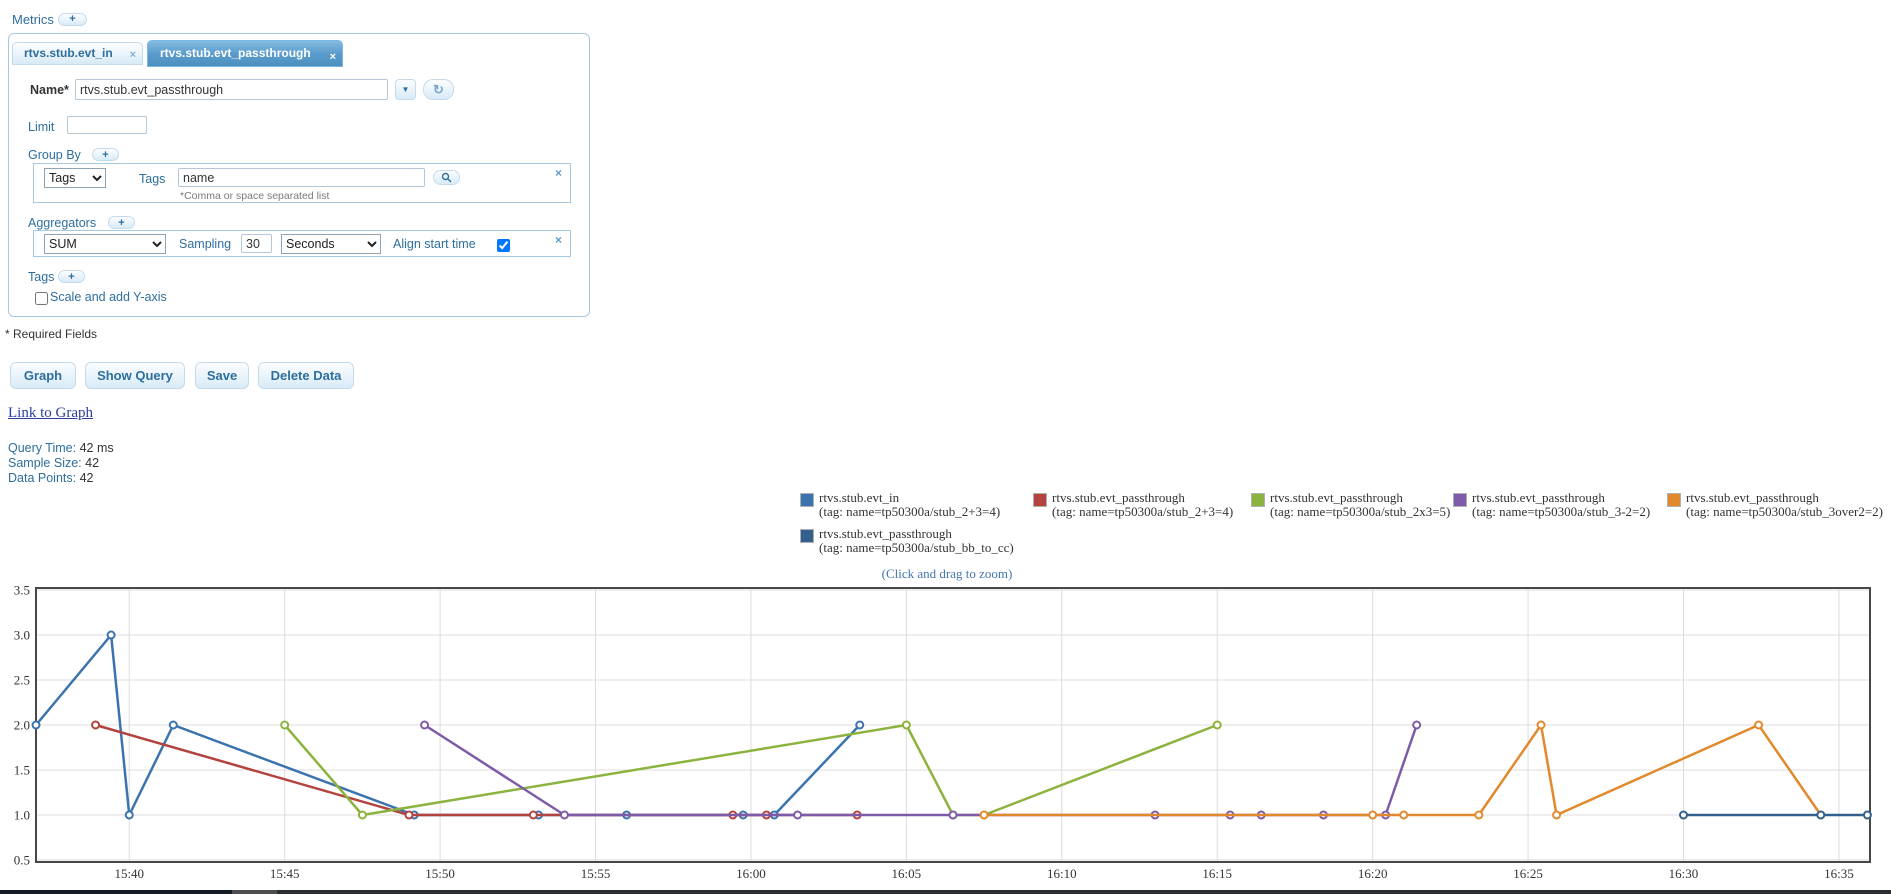  I want to click on x-tick-label: 15:55, so click(596, 873).